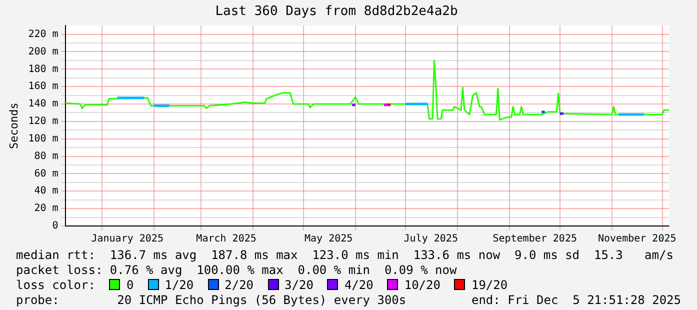 This screenshot has width=697, height=310. Describe the element at coordinates (46, 174) in the screenshot. I see `y-tick-label: 60 m` at that location.